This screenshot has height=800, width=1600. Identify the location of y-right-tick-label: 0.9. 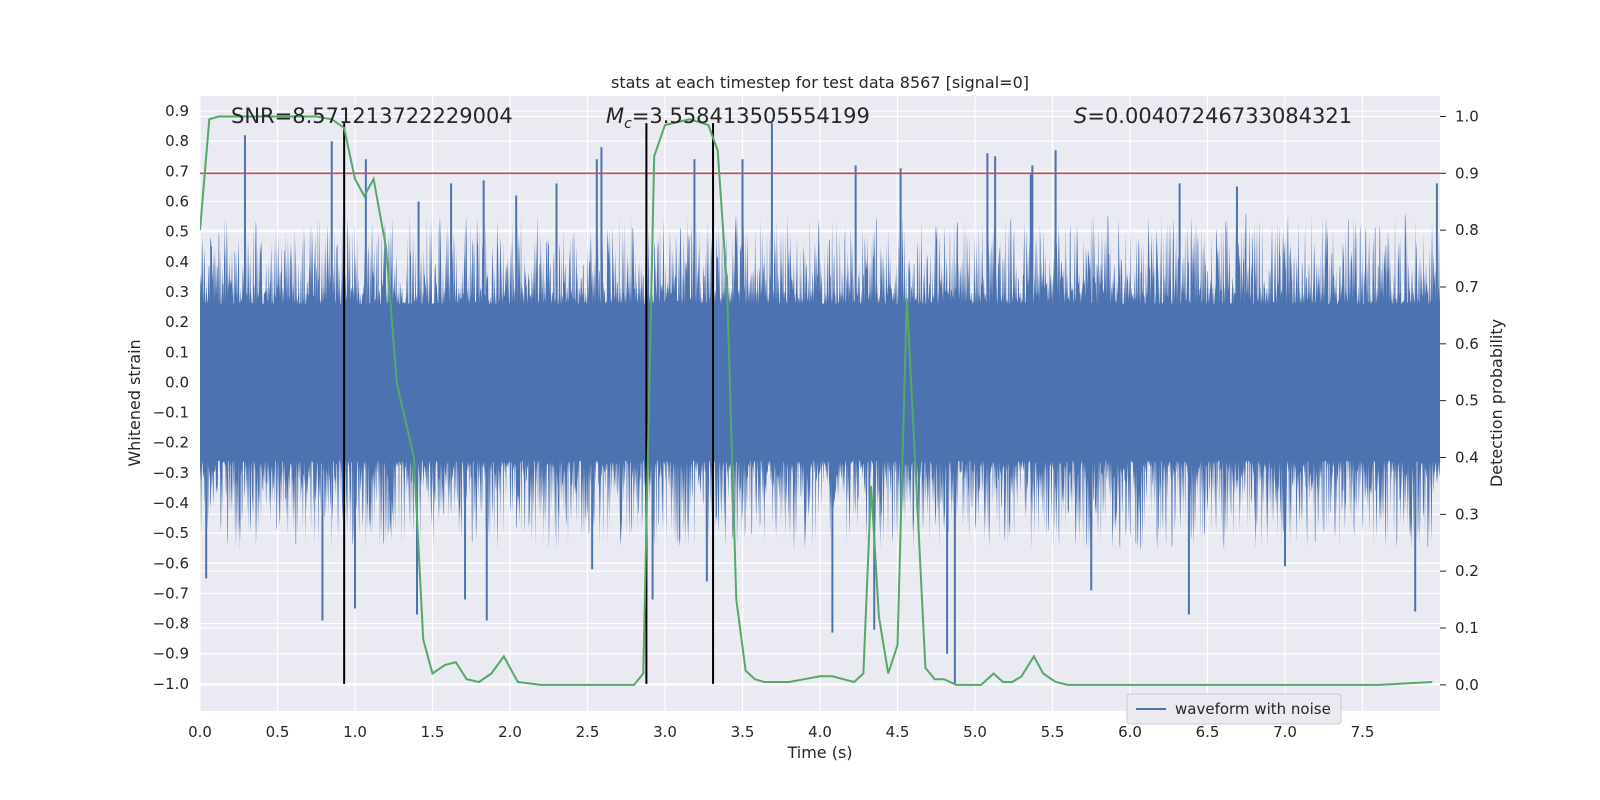
(1467, 173).